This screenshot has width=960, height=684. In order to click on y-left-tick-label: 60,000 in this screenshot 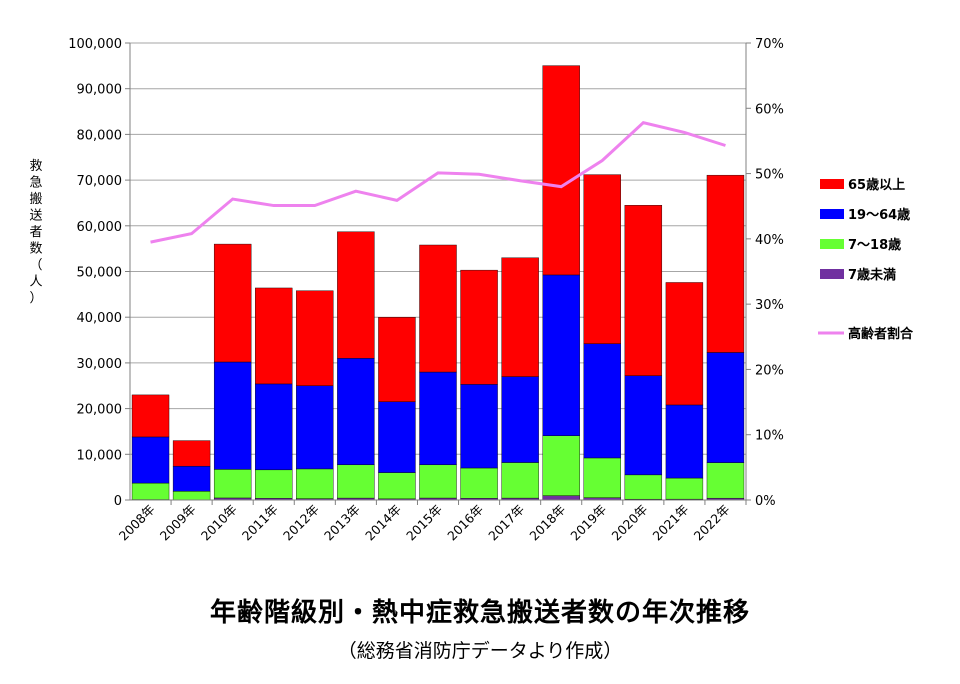, I will do `click(100, 227)`.